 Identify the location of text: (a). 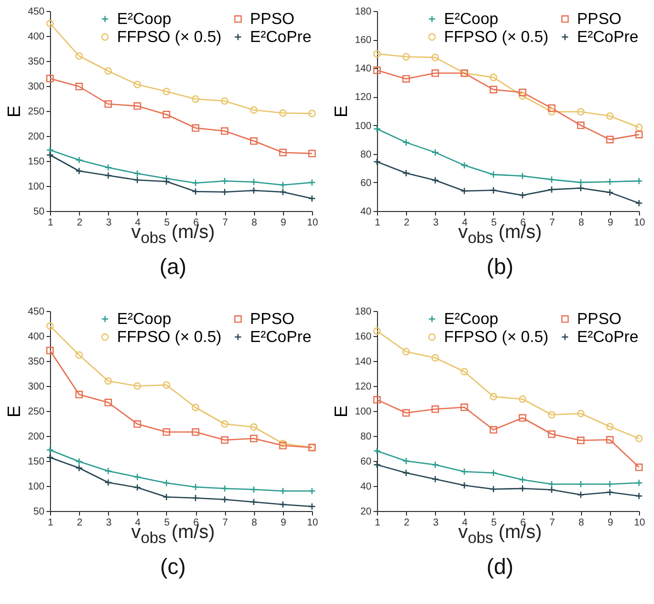
(173, 267).